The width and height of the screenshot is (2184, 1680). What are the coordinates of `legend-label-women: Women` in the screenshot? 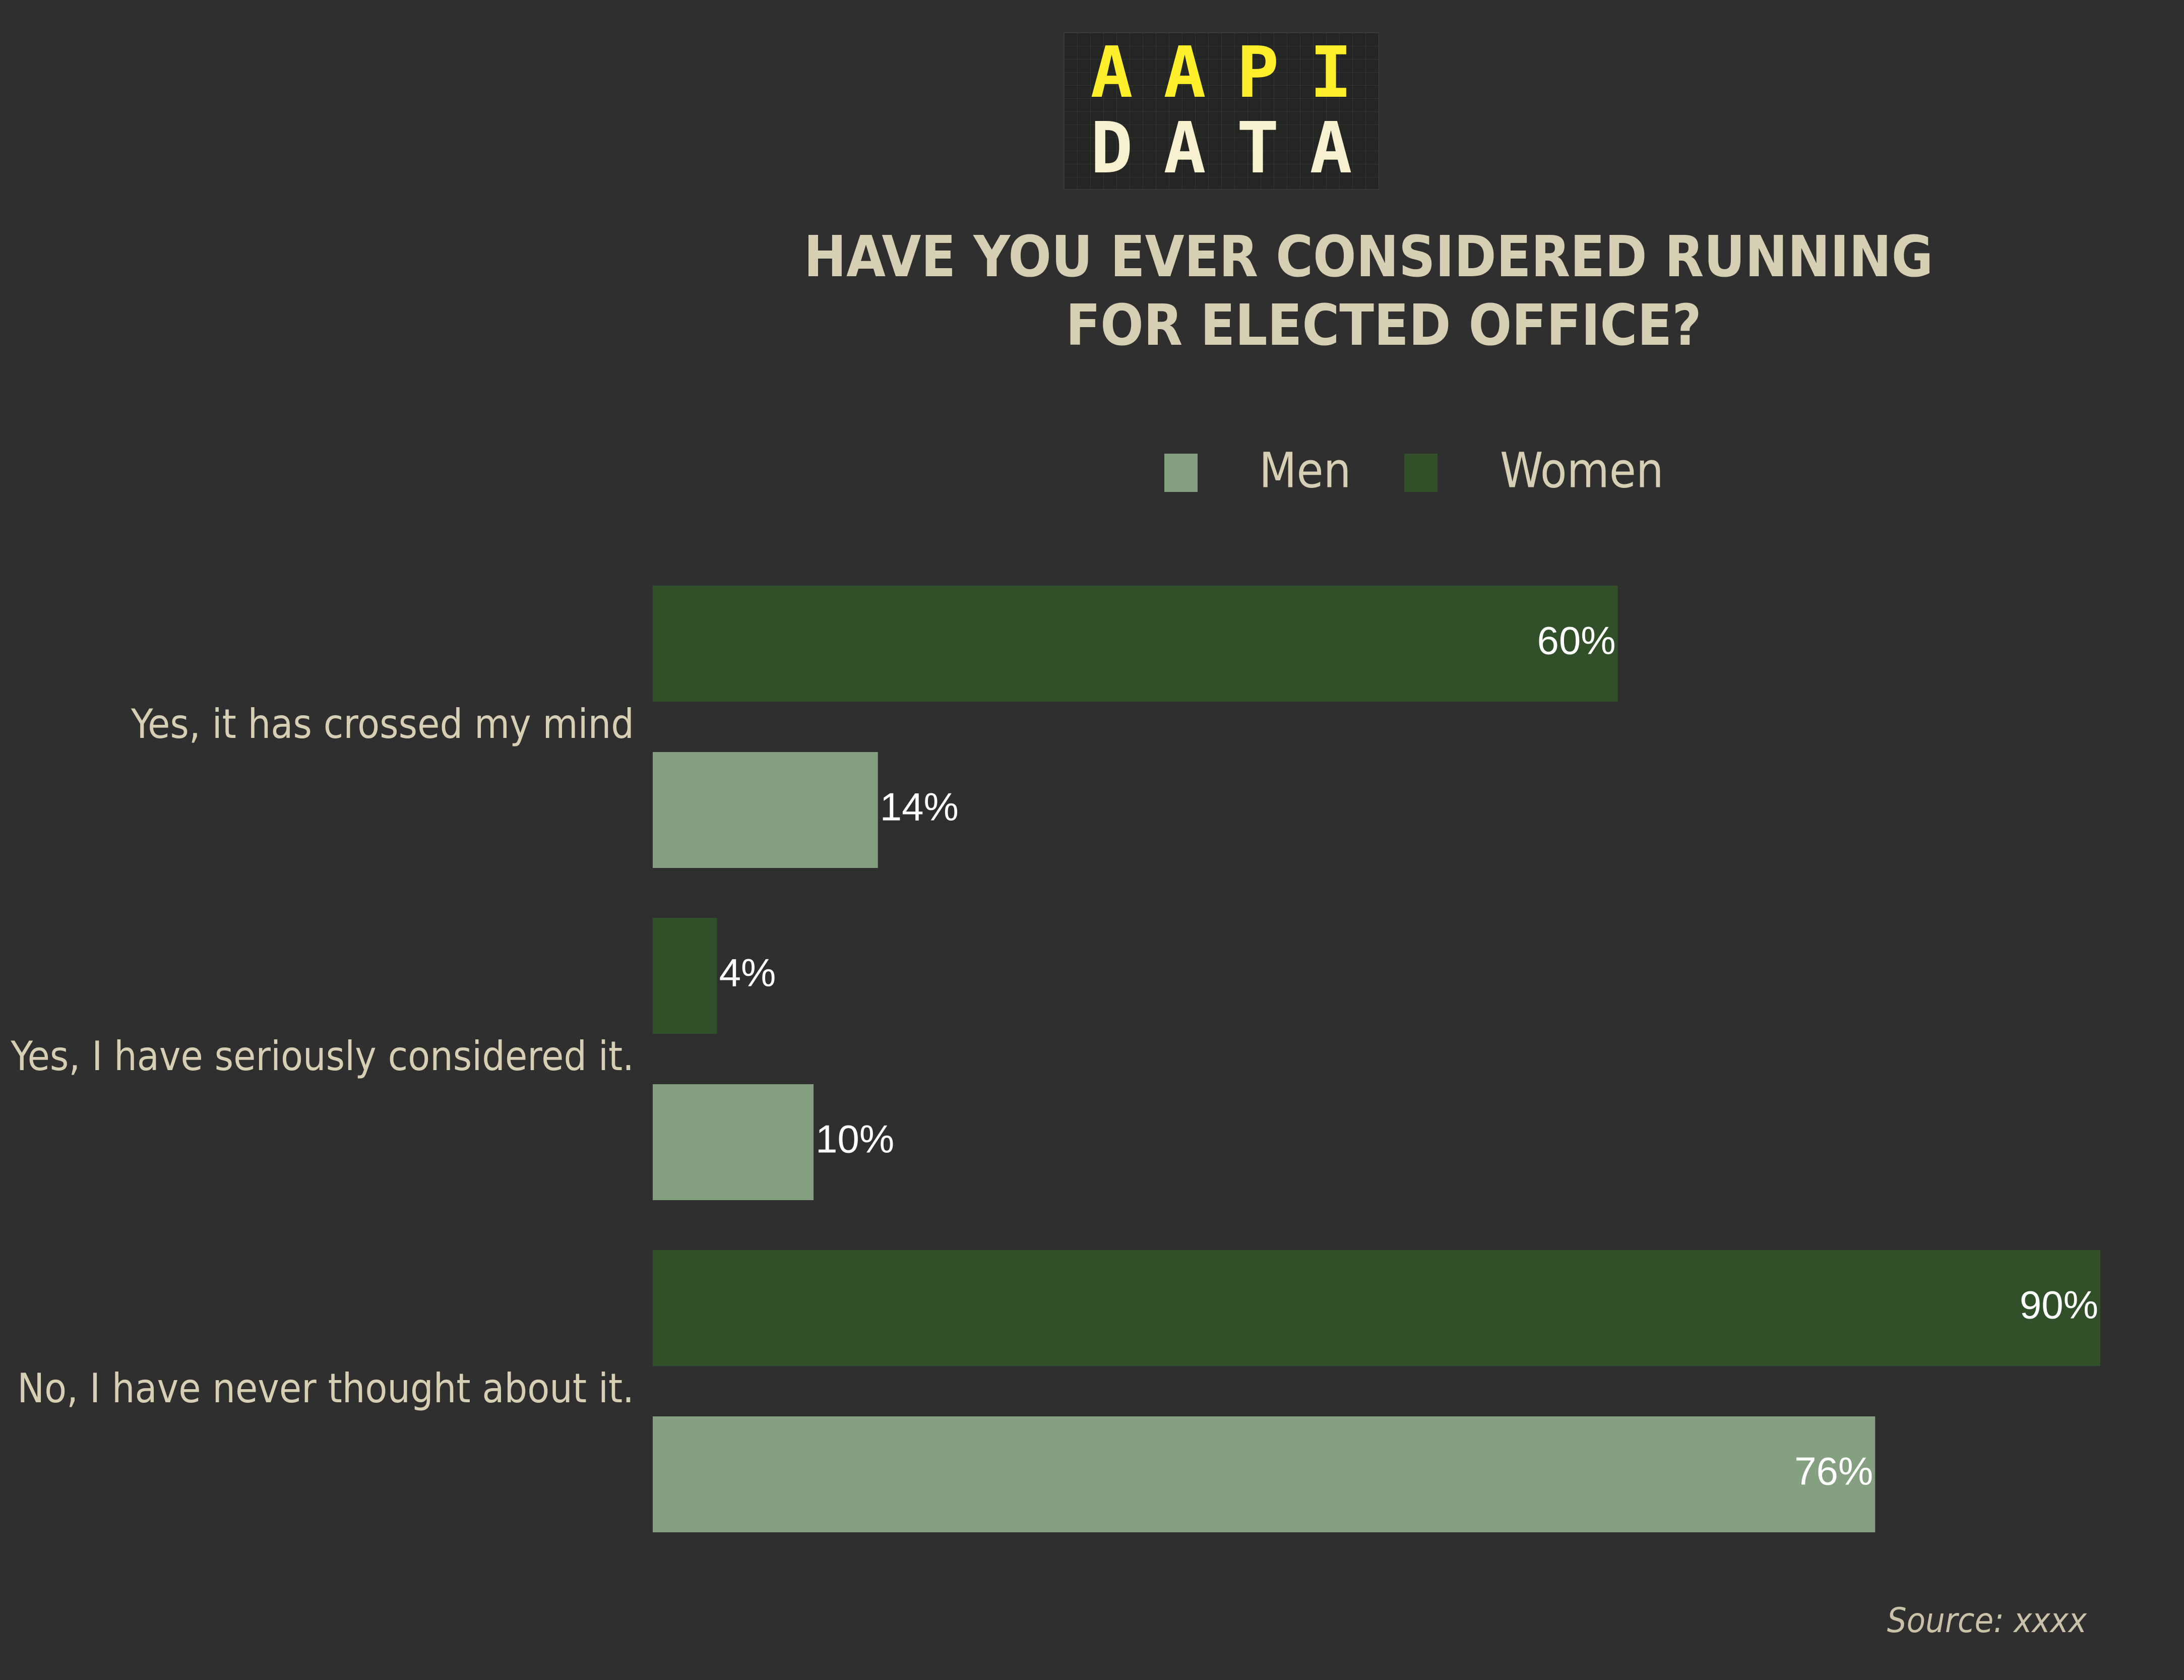 It's located at (1582, 470).